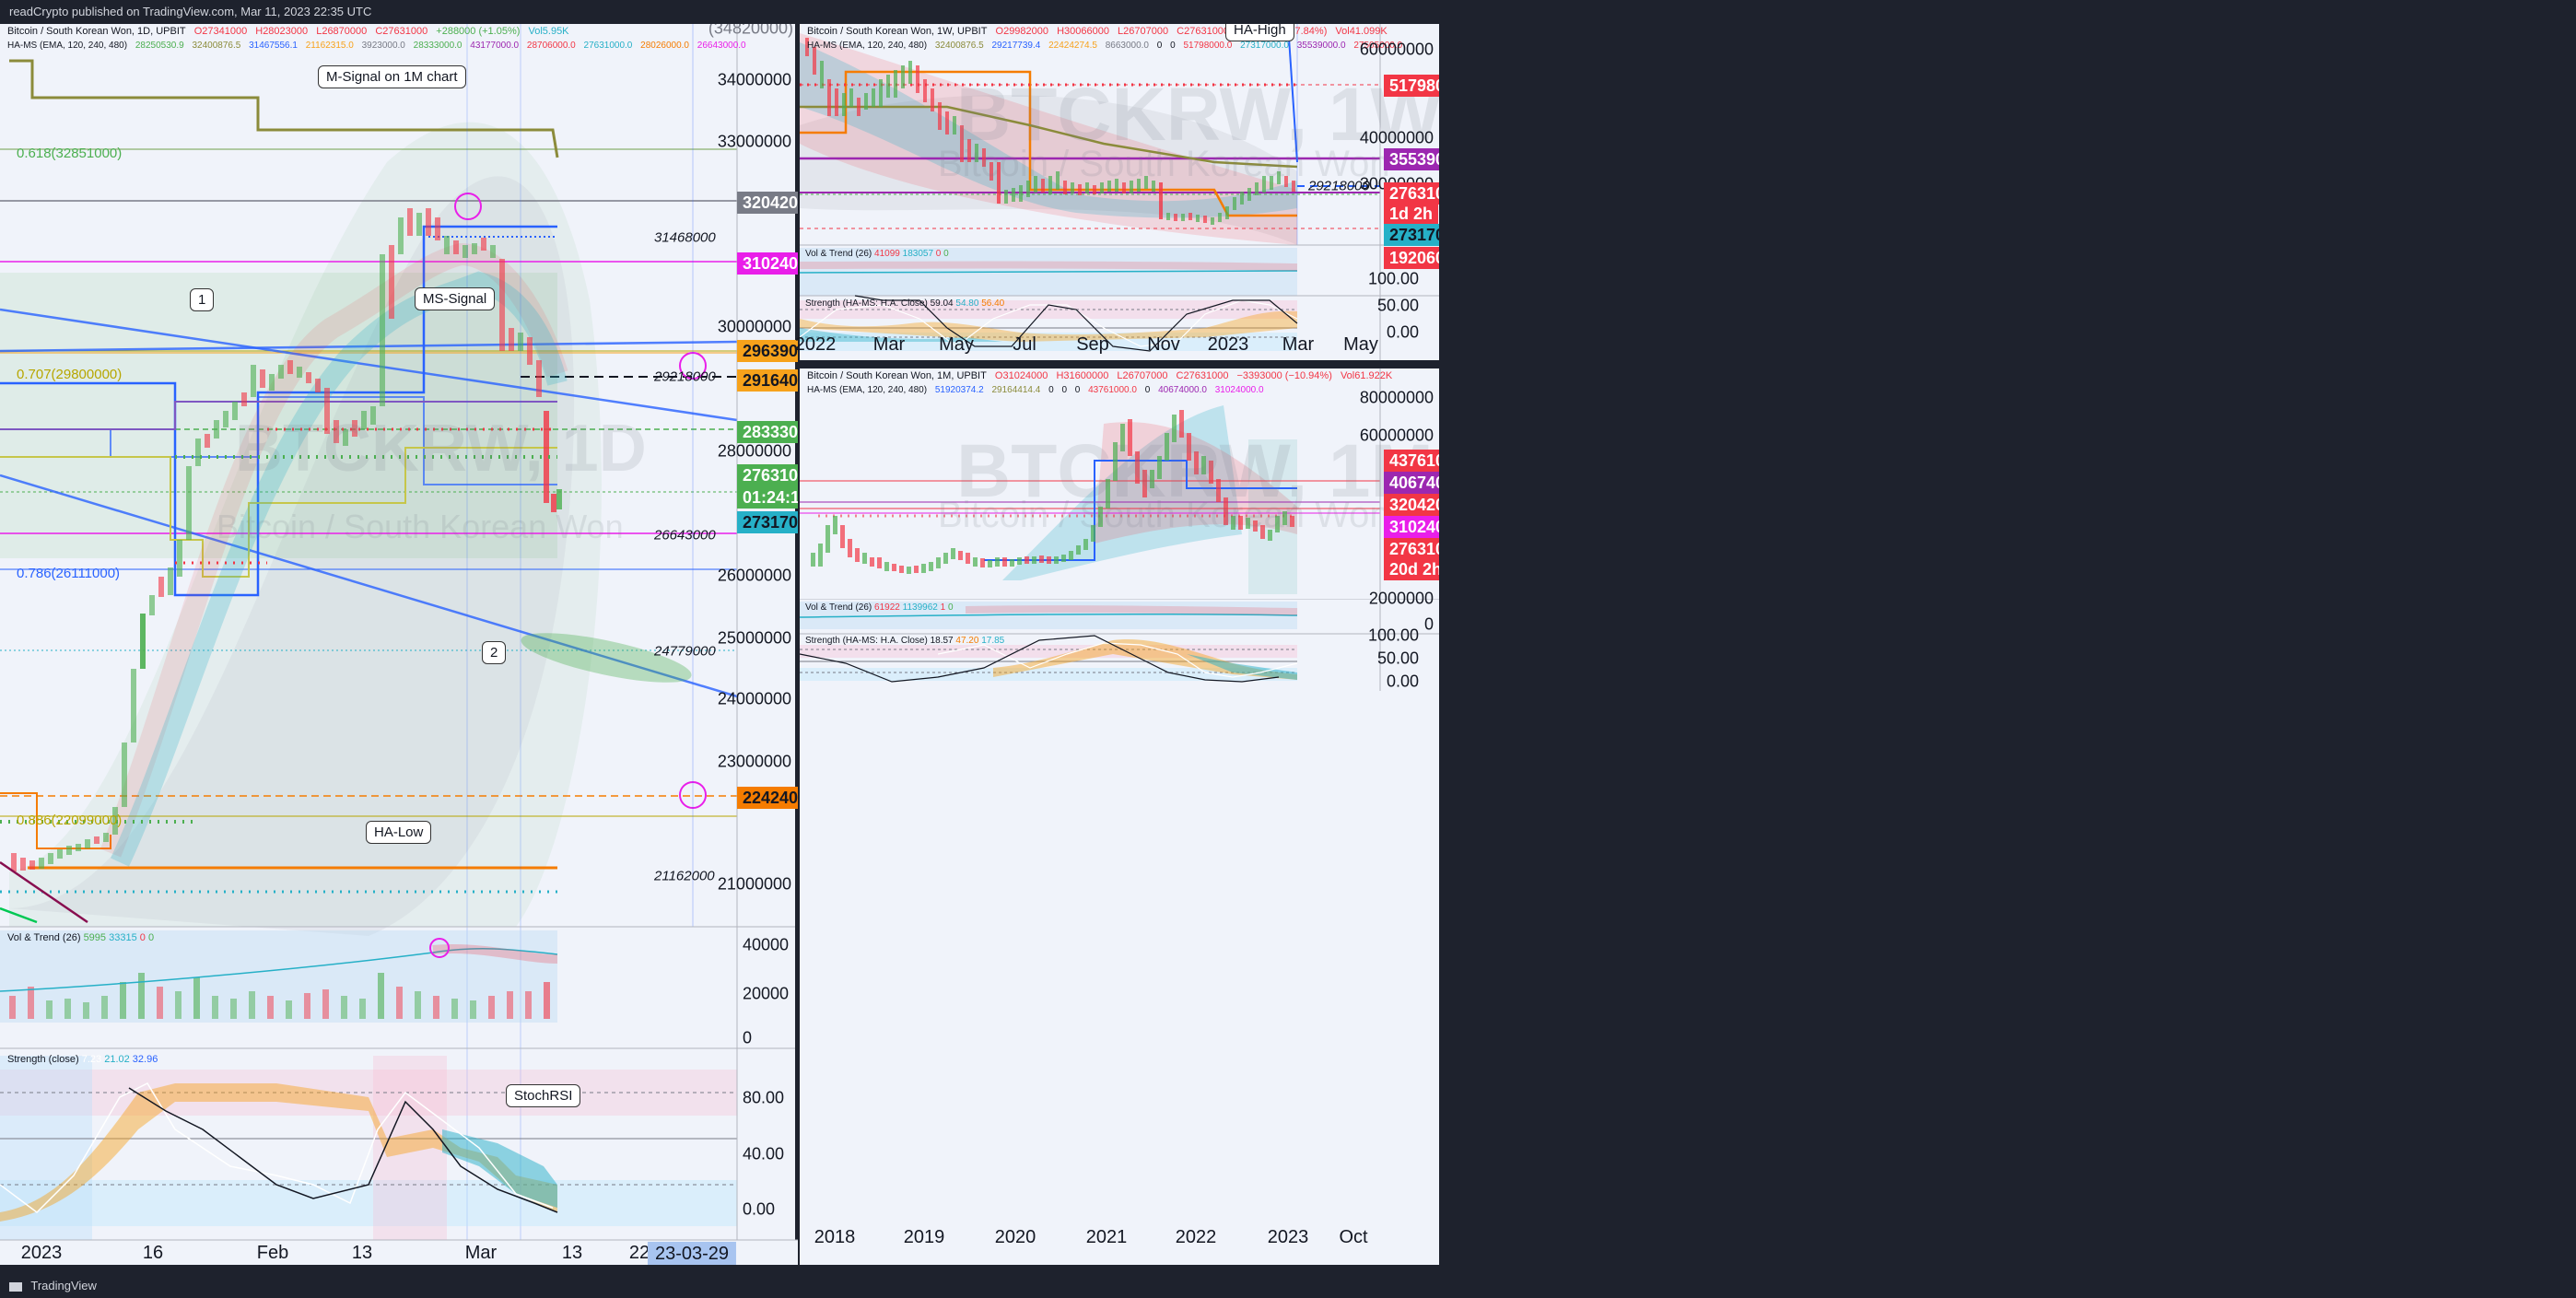 This screenshot has height=1298, width=2576. Describe the element at coordinates (96, 31) in the screenshot. I see `symbol-title: Bitcoin / South Korean Won, 1D, UPBIT` at that location.